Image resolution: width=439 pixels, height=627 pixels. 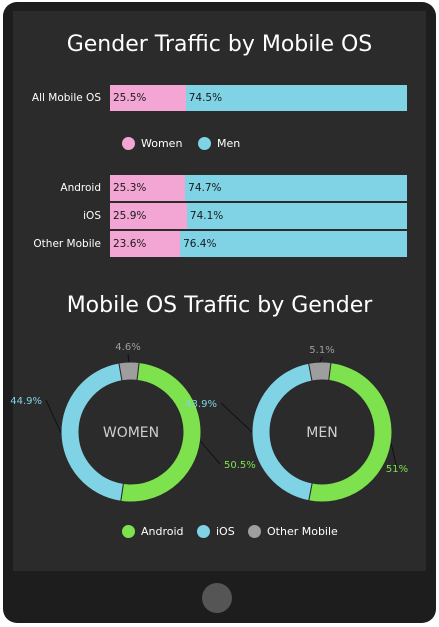 What do you see at coordinates (201, 404) in the screenshot?
I see `slice-label: 43.9%` at bounding box center [201, 404].